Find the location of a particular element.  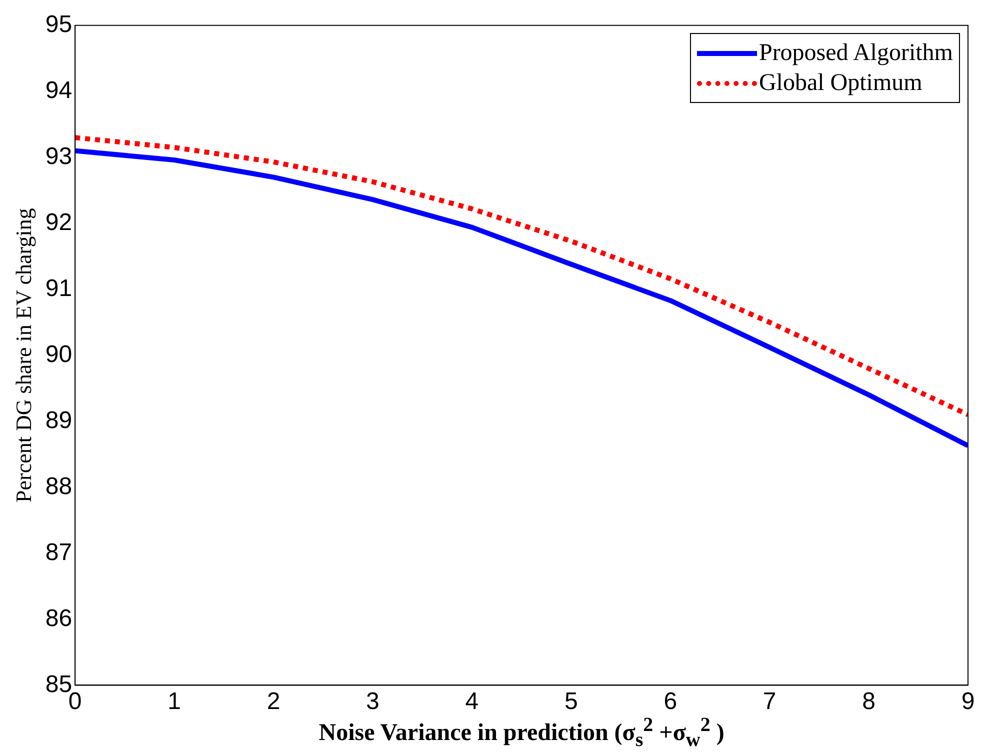

x-tick-label: 3 is located at coordinates (373, 702).